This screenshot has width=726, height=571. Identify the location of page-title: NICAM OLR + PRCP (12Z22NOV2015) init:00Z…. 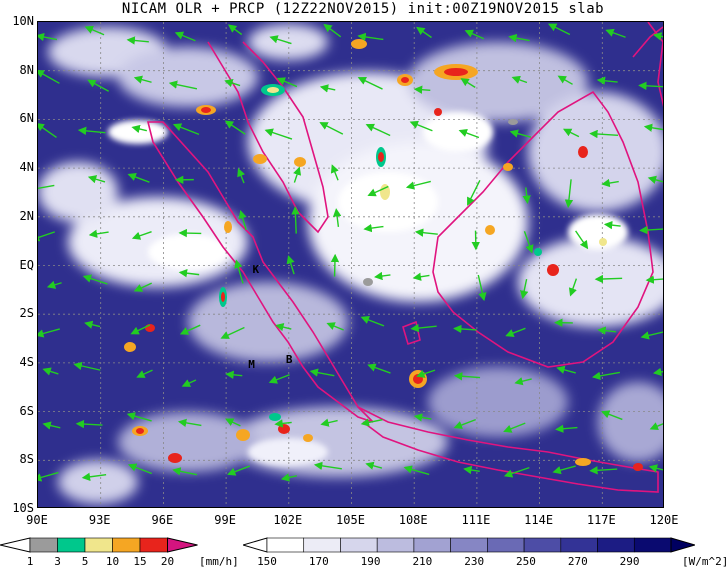
(363, 9).